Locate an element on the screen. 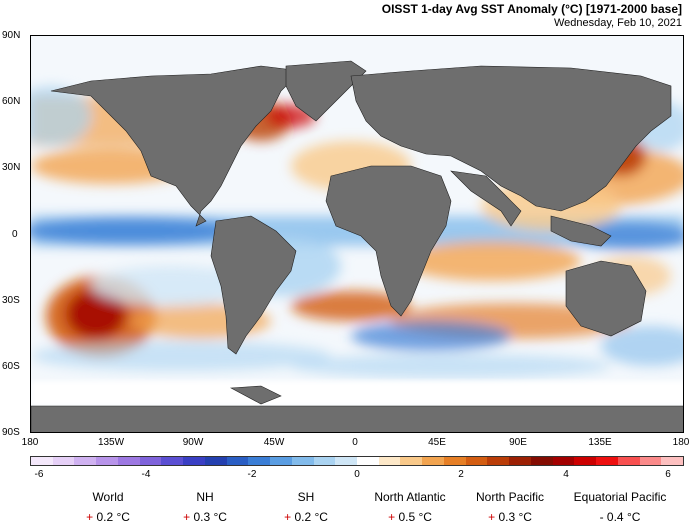  lon-label: 135E is located at coordinates (600, 442).